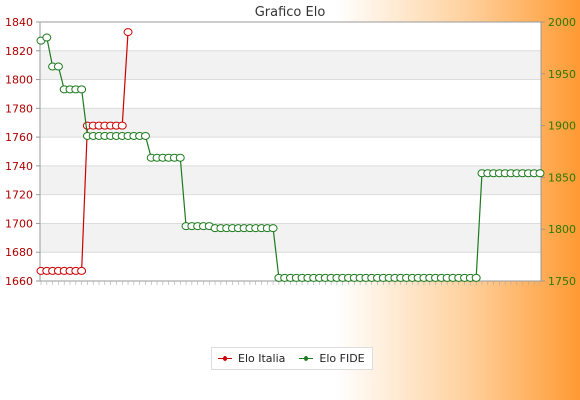  I want to click on legend-label-elo-italia: Elo Italia, so click(262, 358).